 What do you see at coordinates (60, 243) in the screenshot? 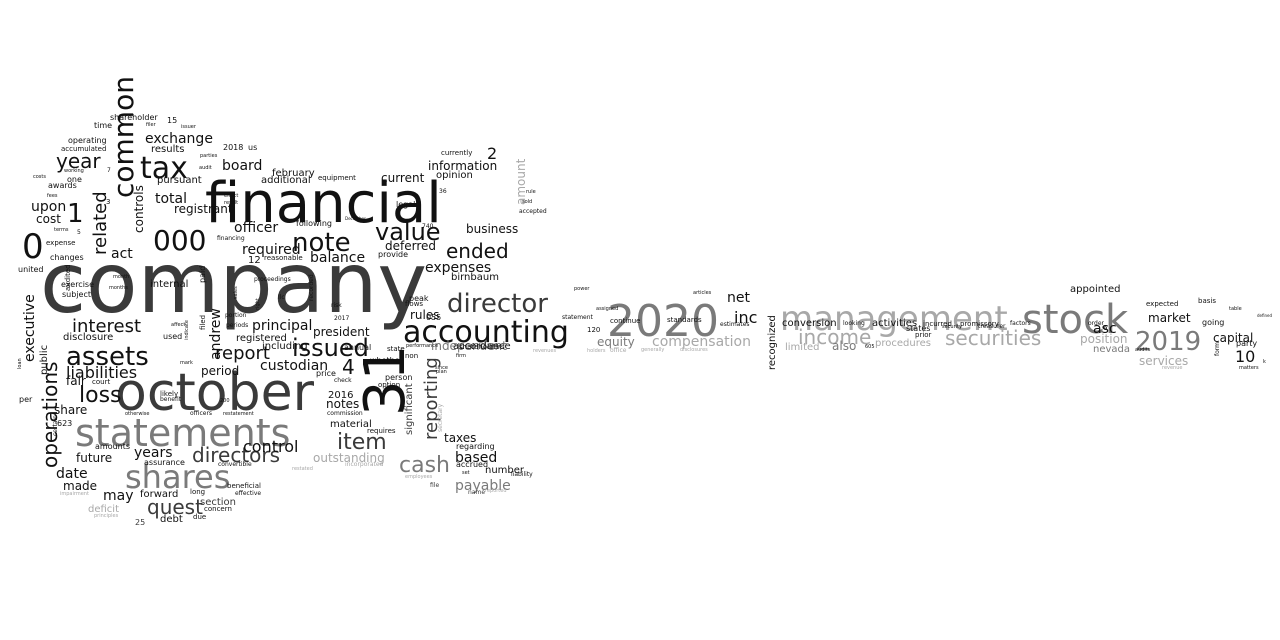
I see `cloud-word: expense` at bounding box center [60, 243].